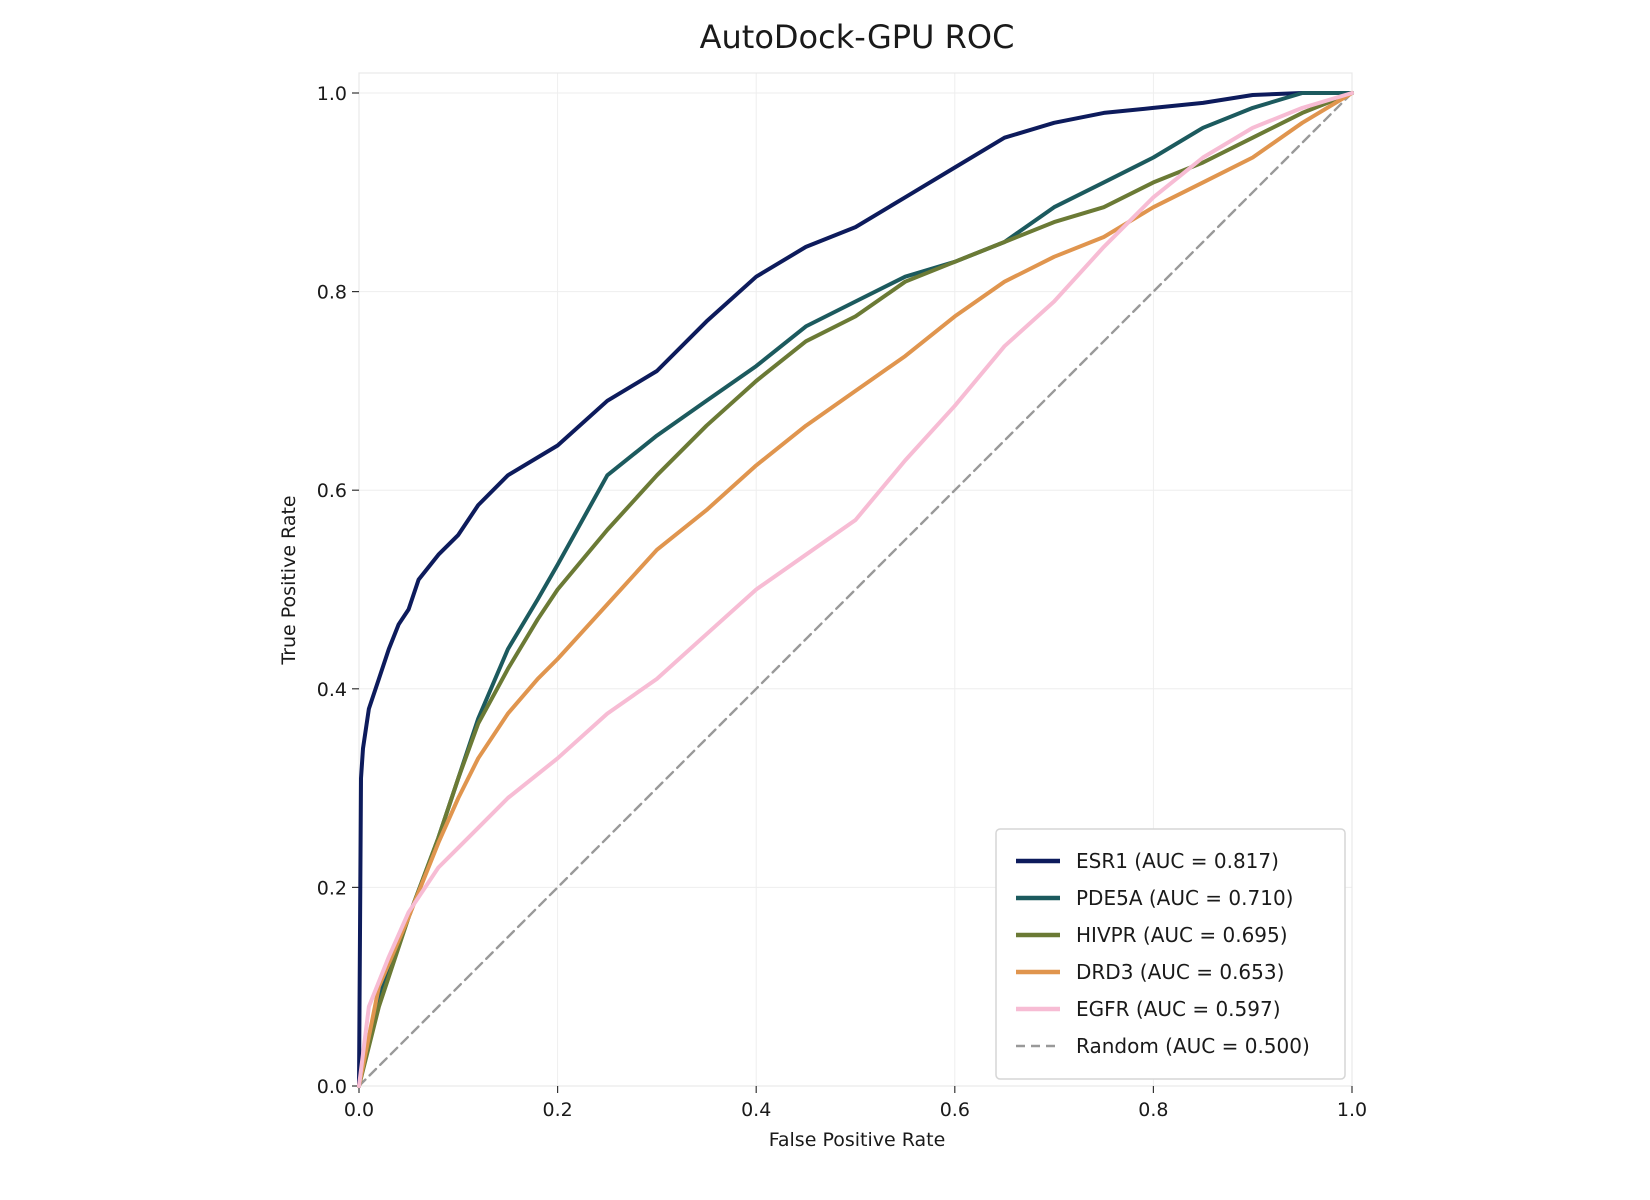 This screenshot has height=1200, width=1650. I want to click on x-tick-label: 0.8, so click(1153, 1110).